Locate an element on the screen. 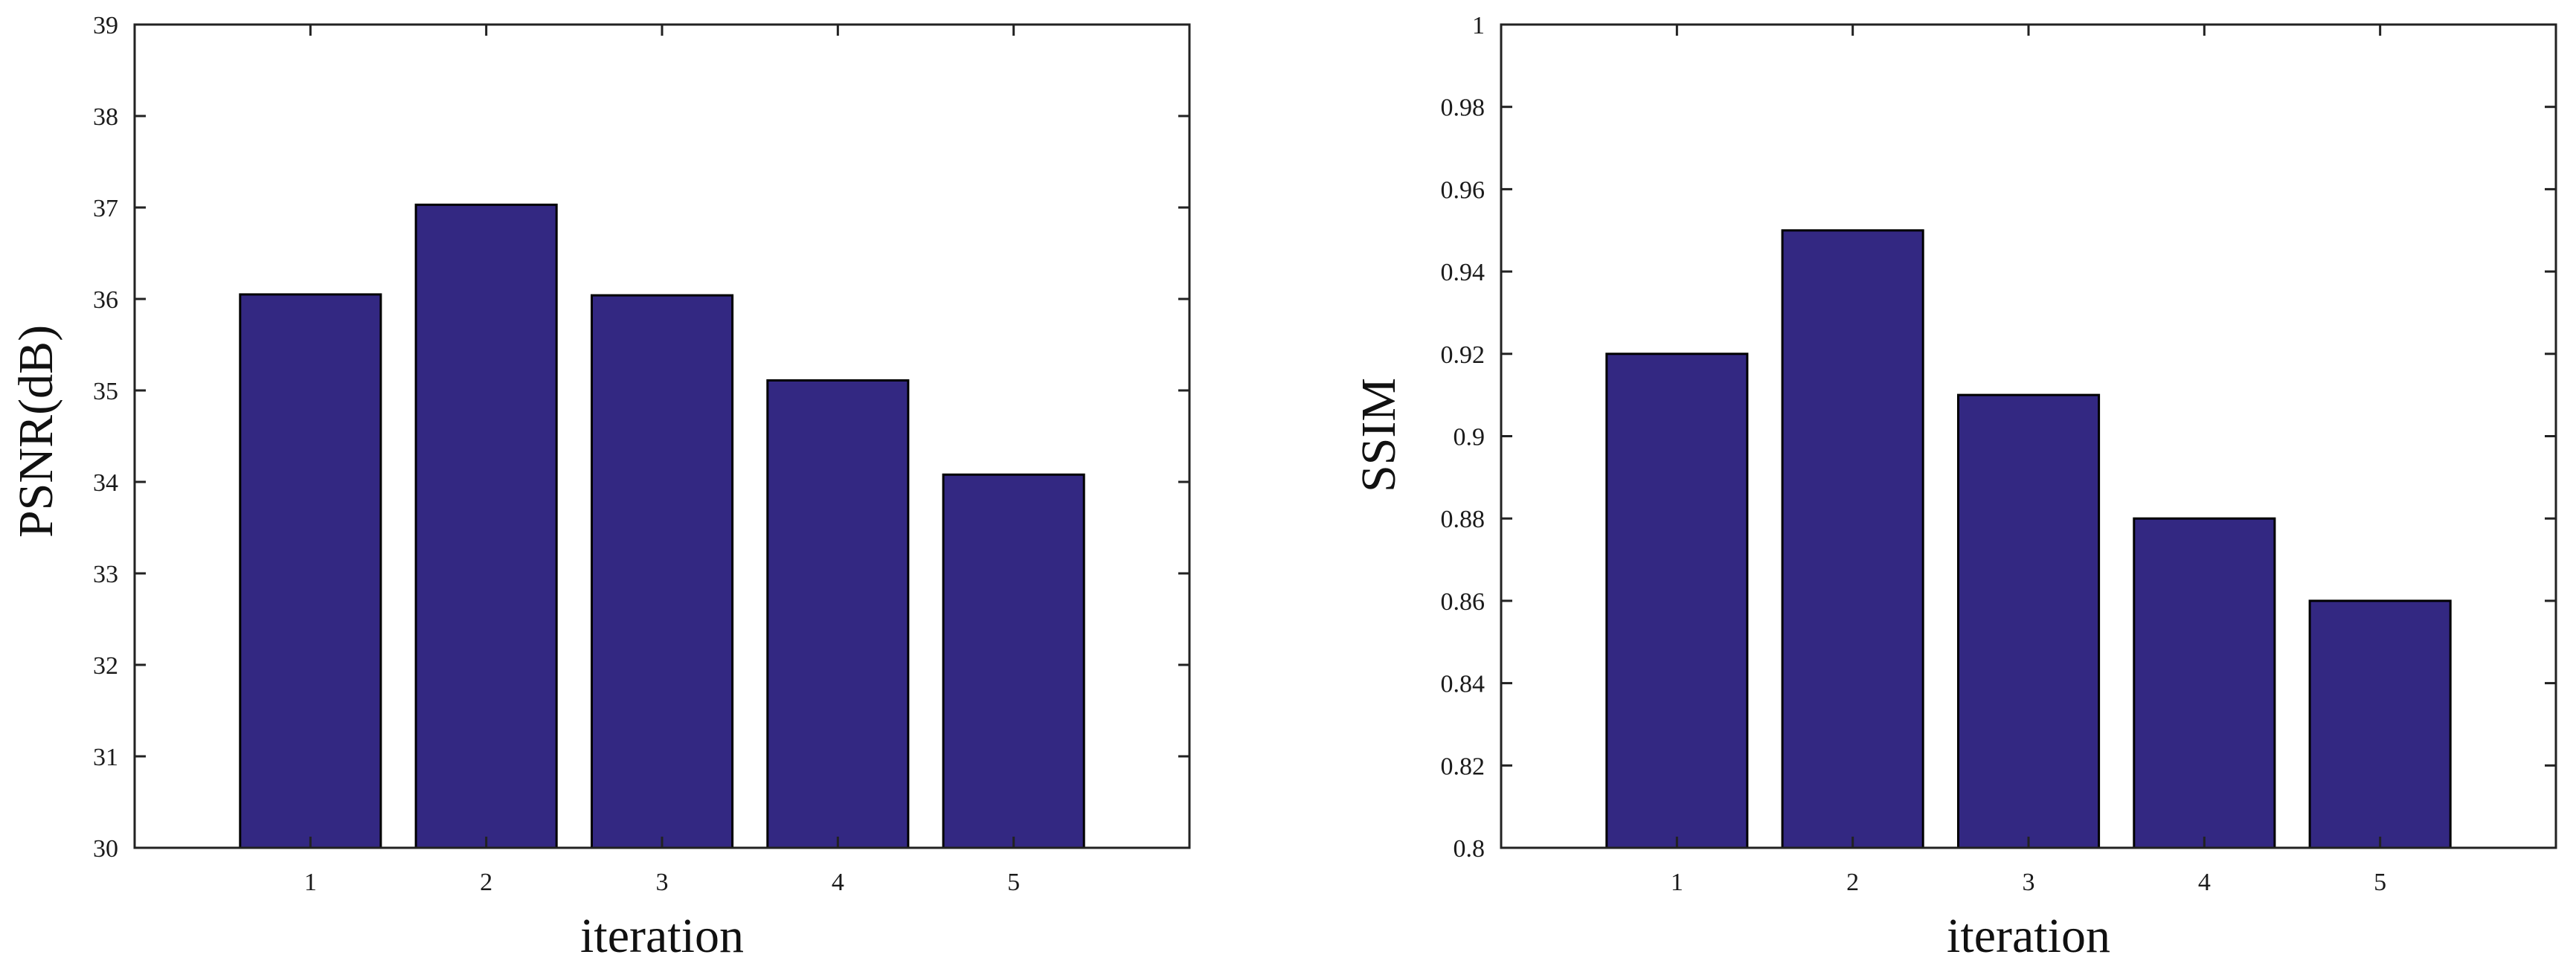  y-tick-label: 1 is located at coordinates (1478, 25).